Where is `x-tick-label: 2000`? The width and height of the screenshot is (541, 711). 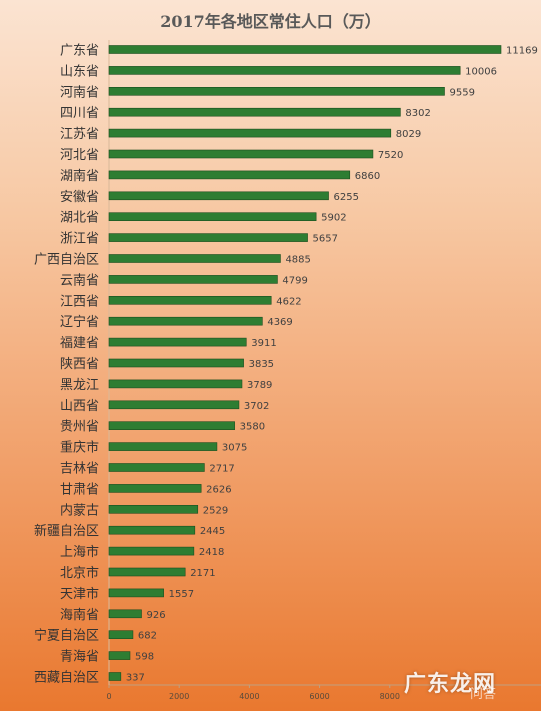 x-tick-label: 2000 is located at coordinates (179, 696).